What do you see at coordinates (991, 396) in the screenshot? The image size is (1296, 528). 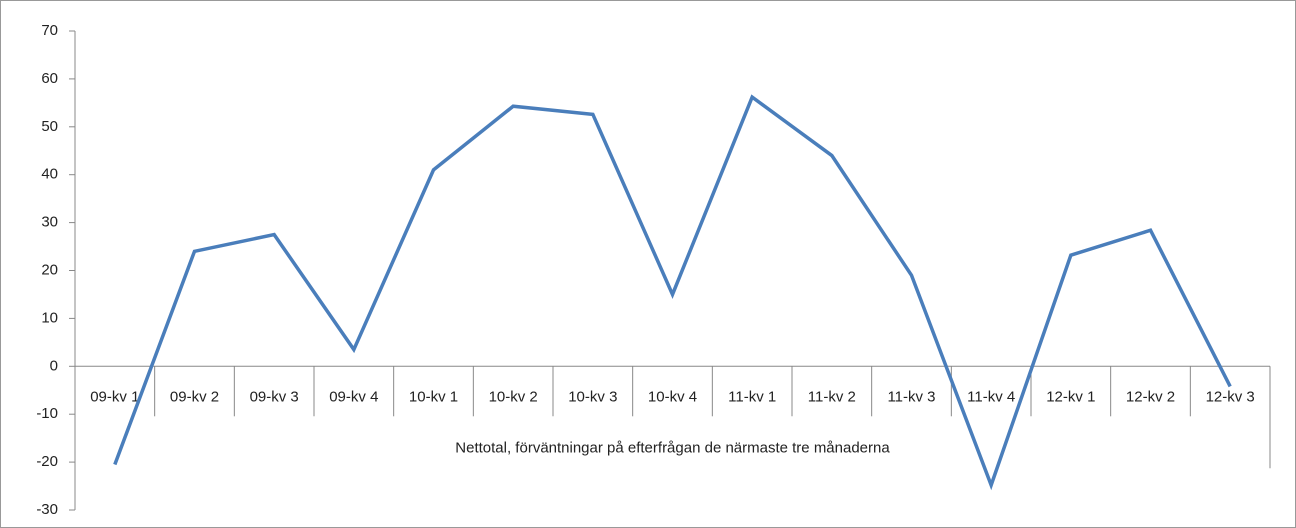 I see `x-tick-label: 11-kv 4` at bounding box center [991, 396].